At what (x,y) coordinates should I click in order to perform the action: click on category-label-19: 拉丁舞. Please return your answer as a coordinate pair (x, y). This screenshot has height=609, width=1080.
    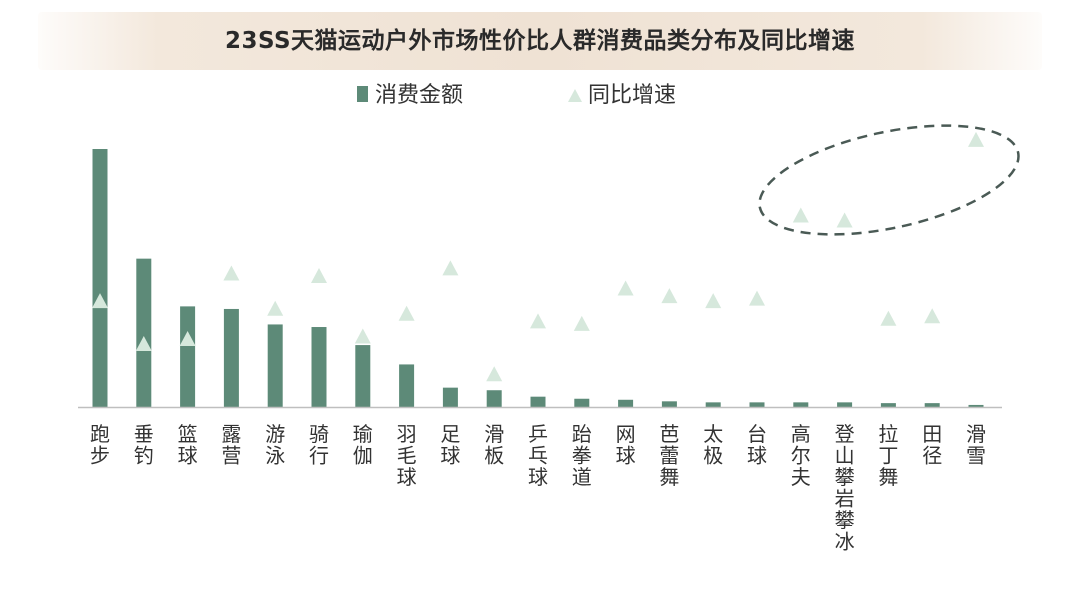
    Looking at the image, I should click on (888, 455).